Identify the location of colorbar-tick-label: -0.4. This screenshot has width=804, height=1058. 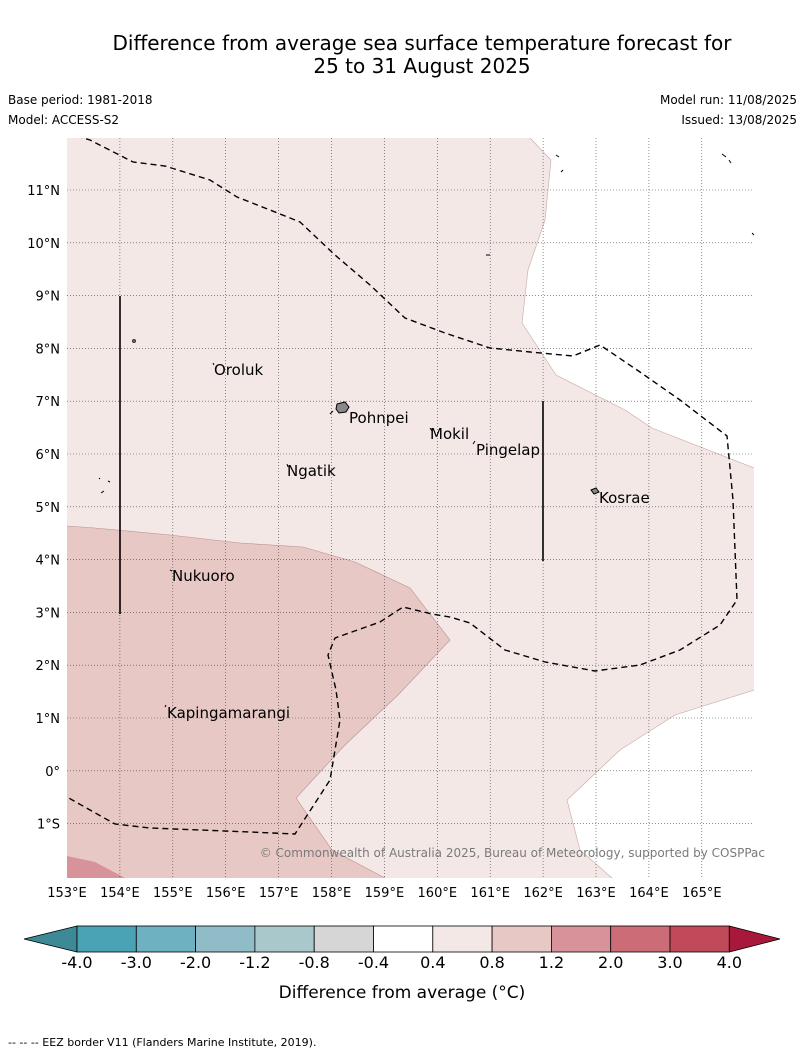
(373, 962).